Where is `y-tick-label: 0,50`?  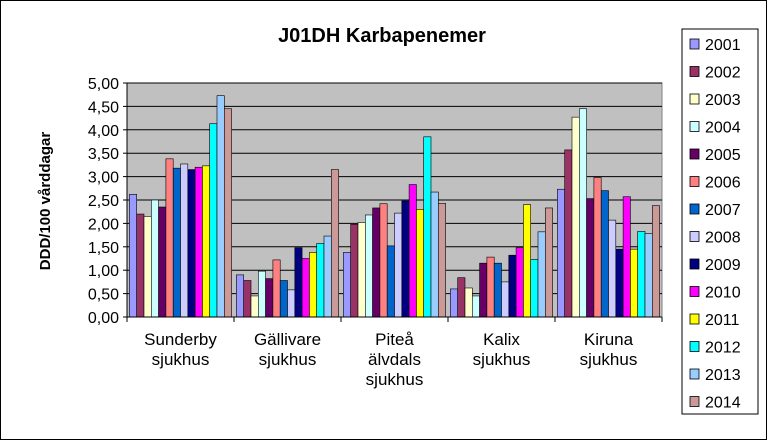
y-tick-label: 0,50 is located at coordinates (103, 295).